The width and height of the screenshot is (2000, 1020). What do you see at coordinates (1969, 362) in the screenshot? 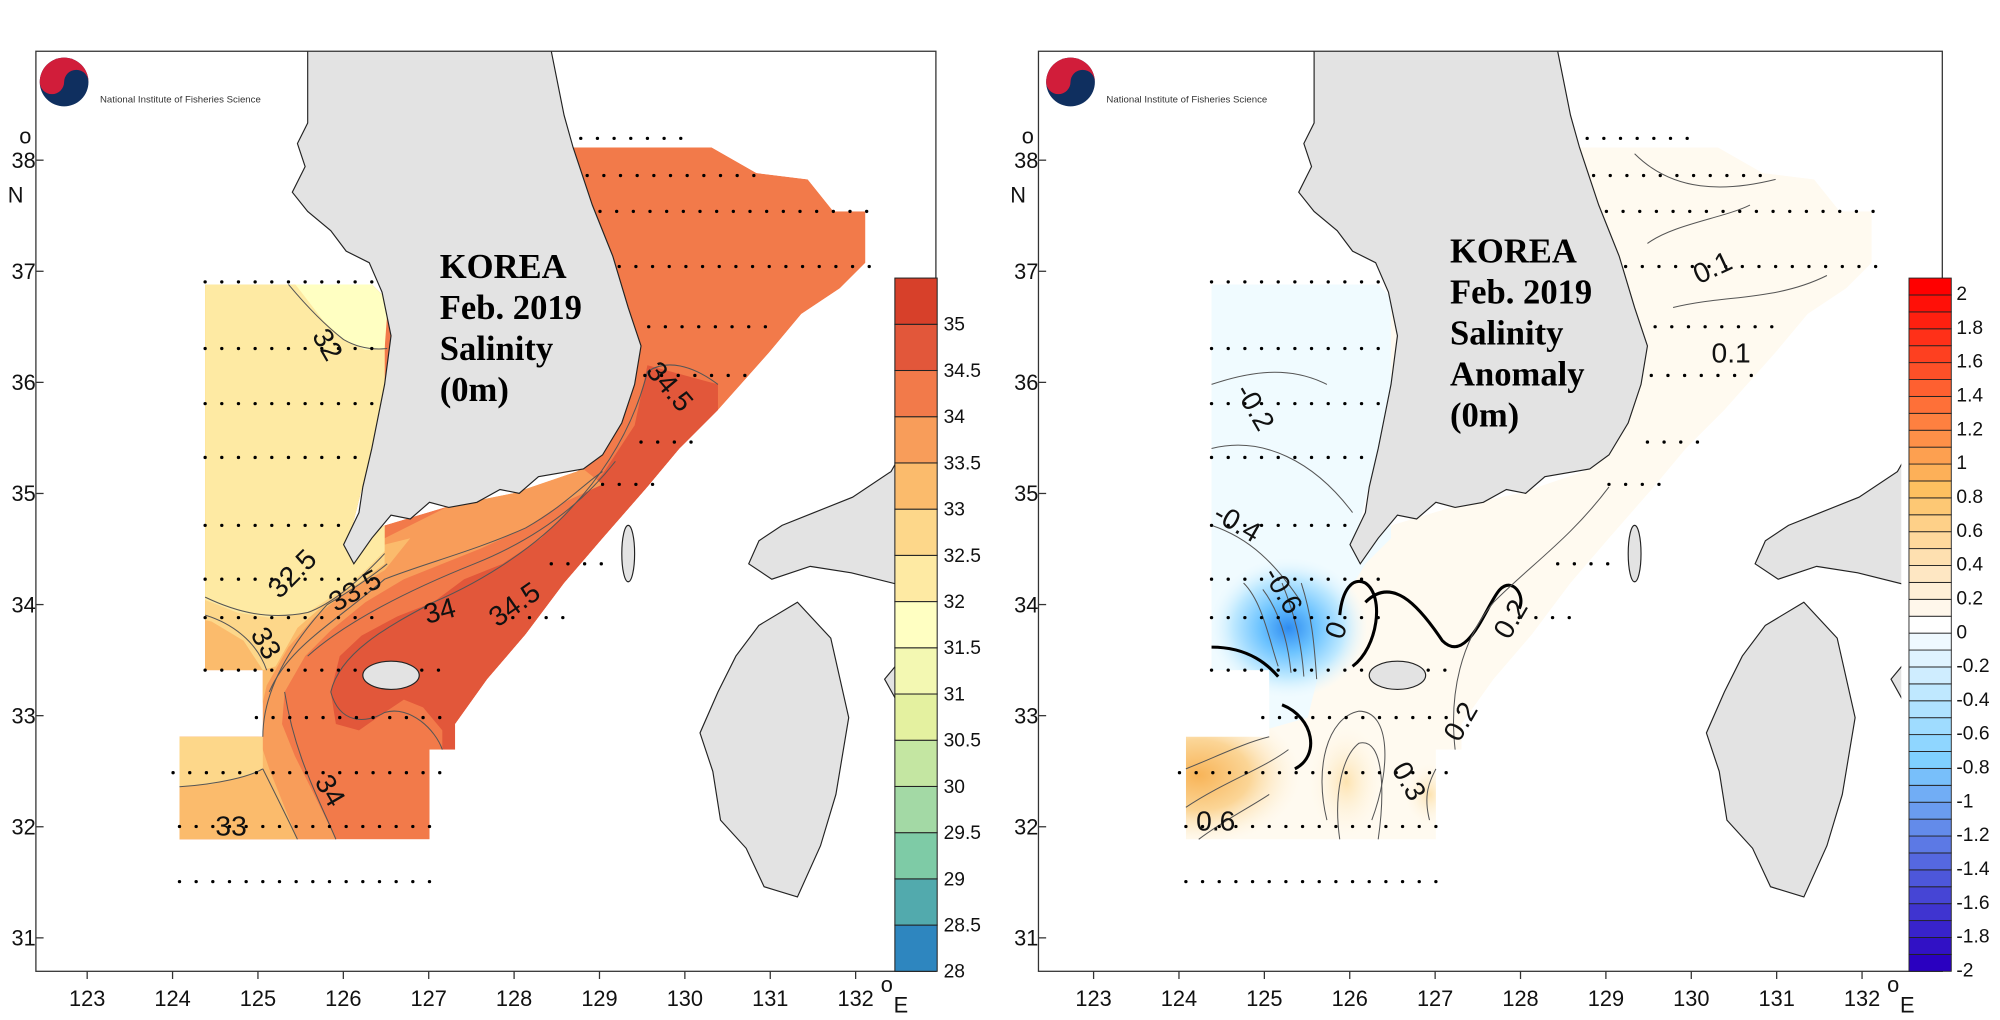
I see `colorbar-label: 1.6` at bounding box center [1969, 362].